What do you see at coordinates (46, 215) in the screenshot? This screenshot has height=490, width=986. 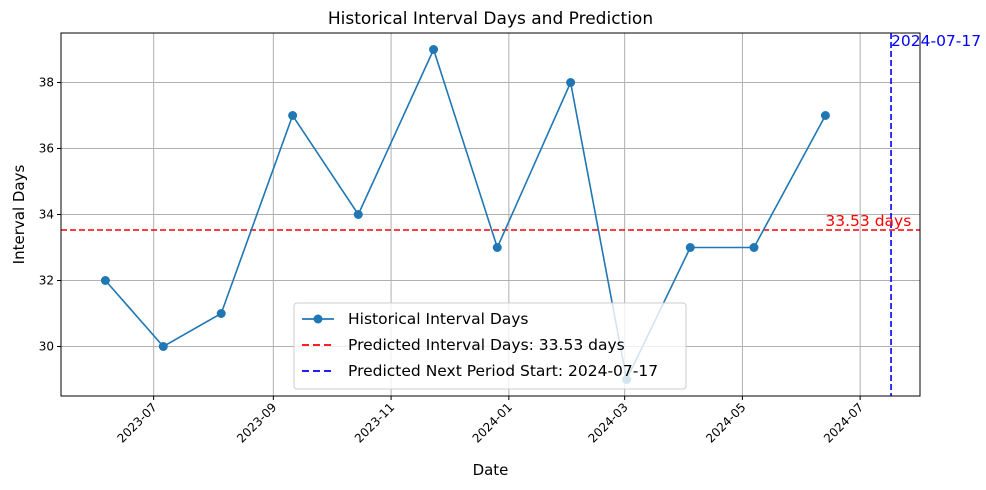 I see `y-tick-label: 34` at bounding box center [46, 215].